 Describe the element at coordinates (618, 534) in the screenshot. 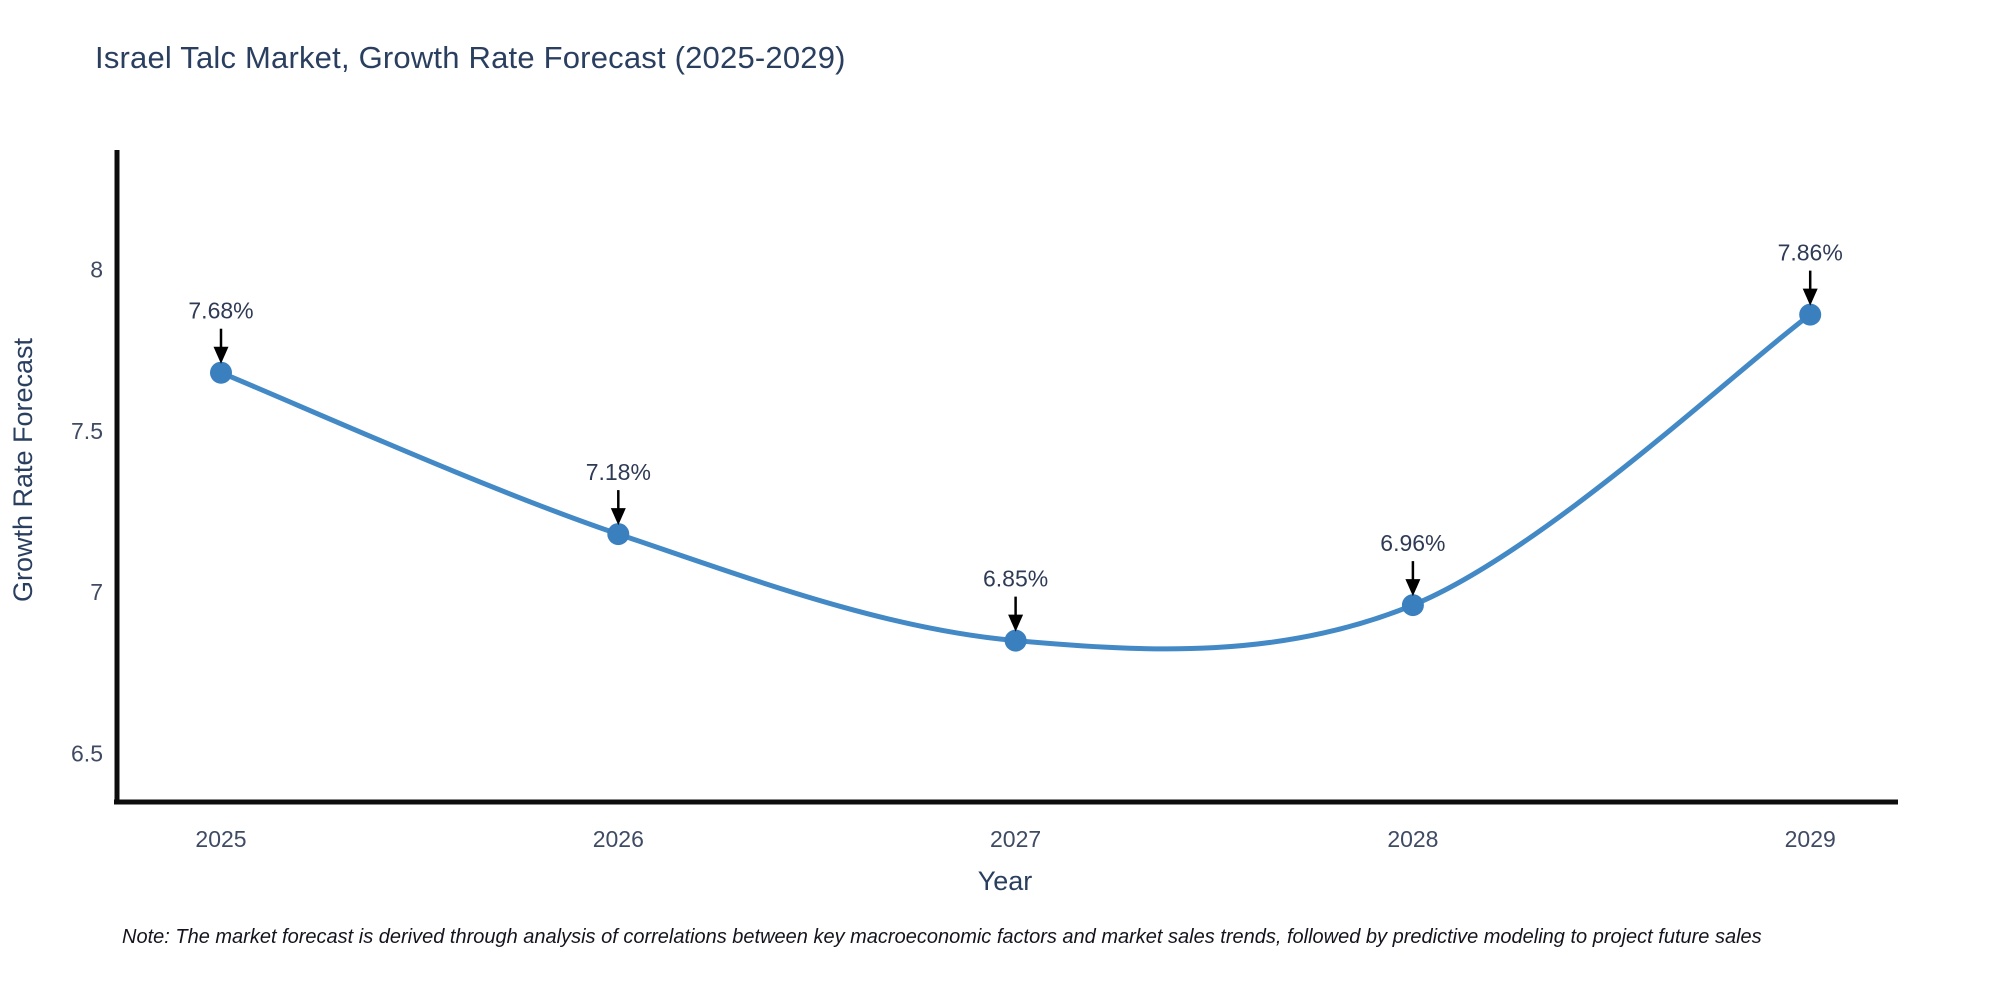

I see `data-point-2026` at that location.